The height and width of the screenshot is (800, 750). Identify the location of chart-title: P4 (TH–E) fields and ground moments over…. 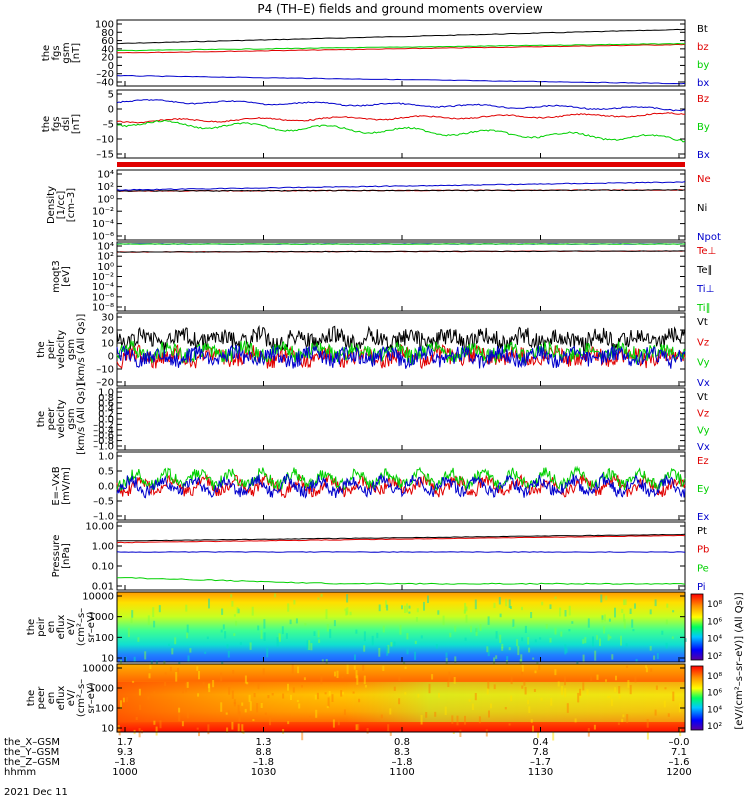
(399, 9).